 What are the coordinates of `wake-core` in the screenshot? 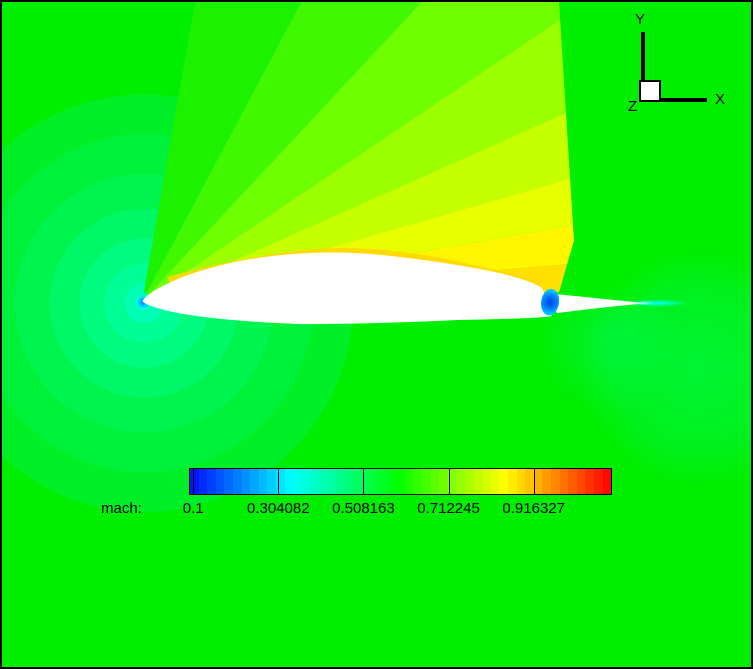 It's located at (644, 303).